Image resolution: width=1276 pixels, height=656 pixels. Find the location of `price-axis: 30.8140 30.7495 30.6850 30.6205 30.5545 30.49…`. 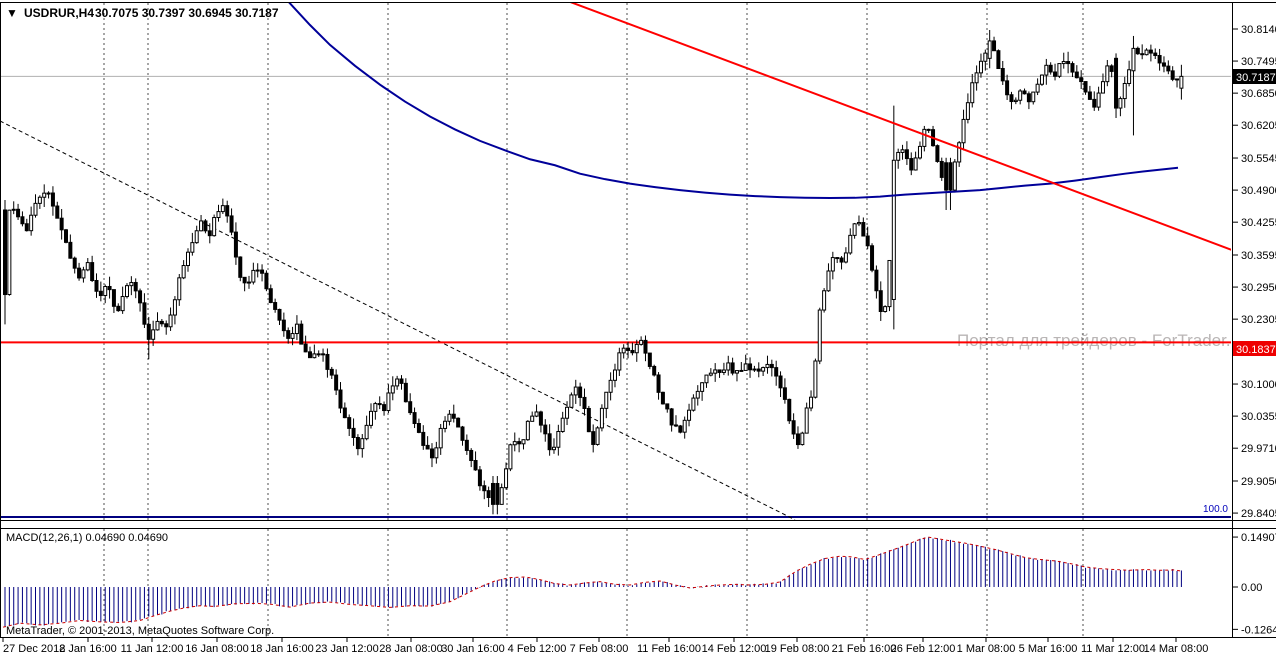

price-axis: 30.8140 30.7495 30.6850 30.6205 30.5545 30.49… is located at coordinates (1254, 272).